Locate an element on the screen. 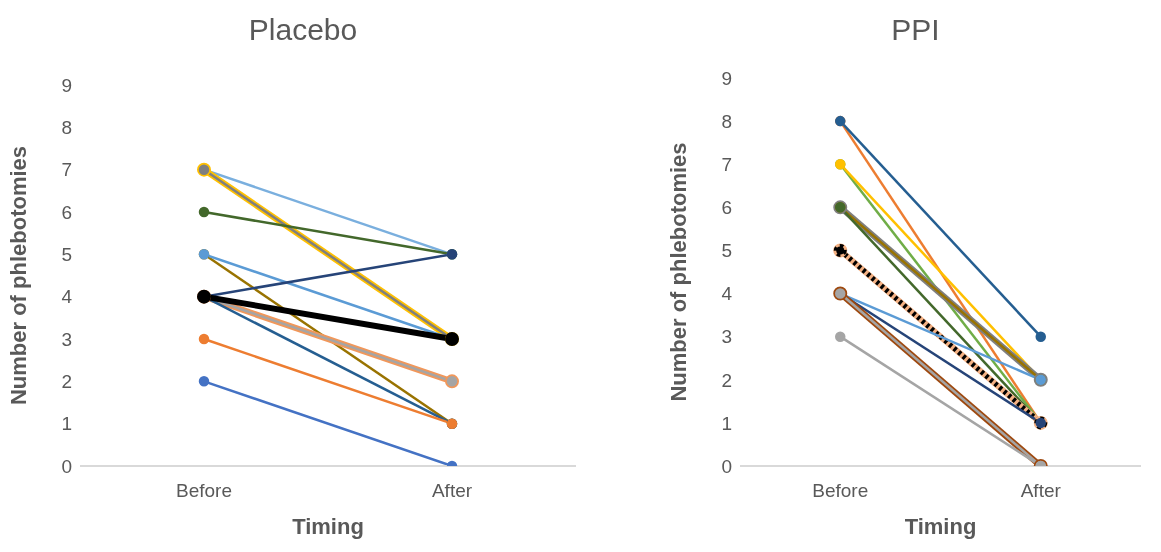  chart-title: Placebo is located at coordinates (303, 30).